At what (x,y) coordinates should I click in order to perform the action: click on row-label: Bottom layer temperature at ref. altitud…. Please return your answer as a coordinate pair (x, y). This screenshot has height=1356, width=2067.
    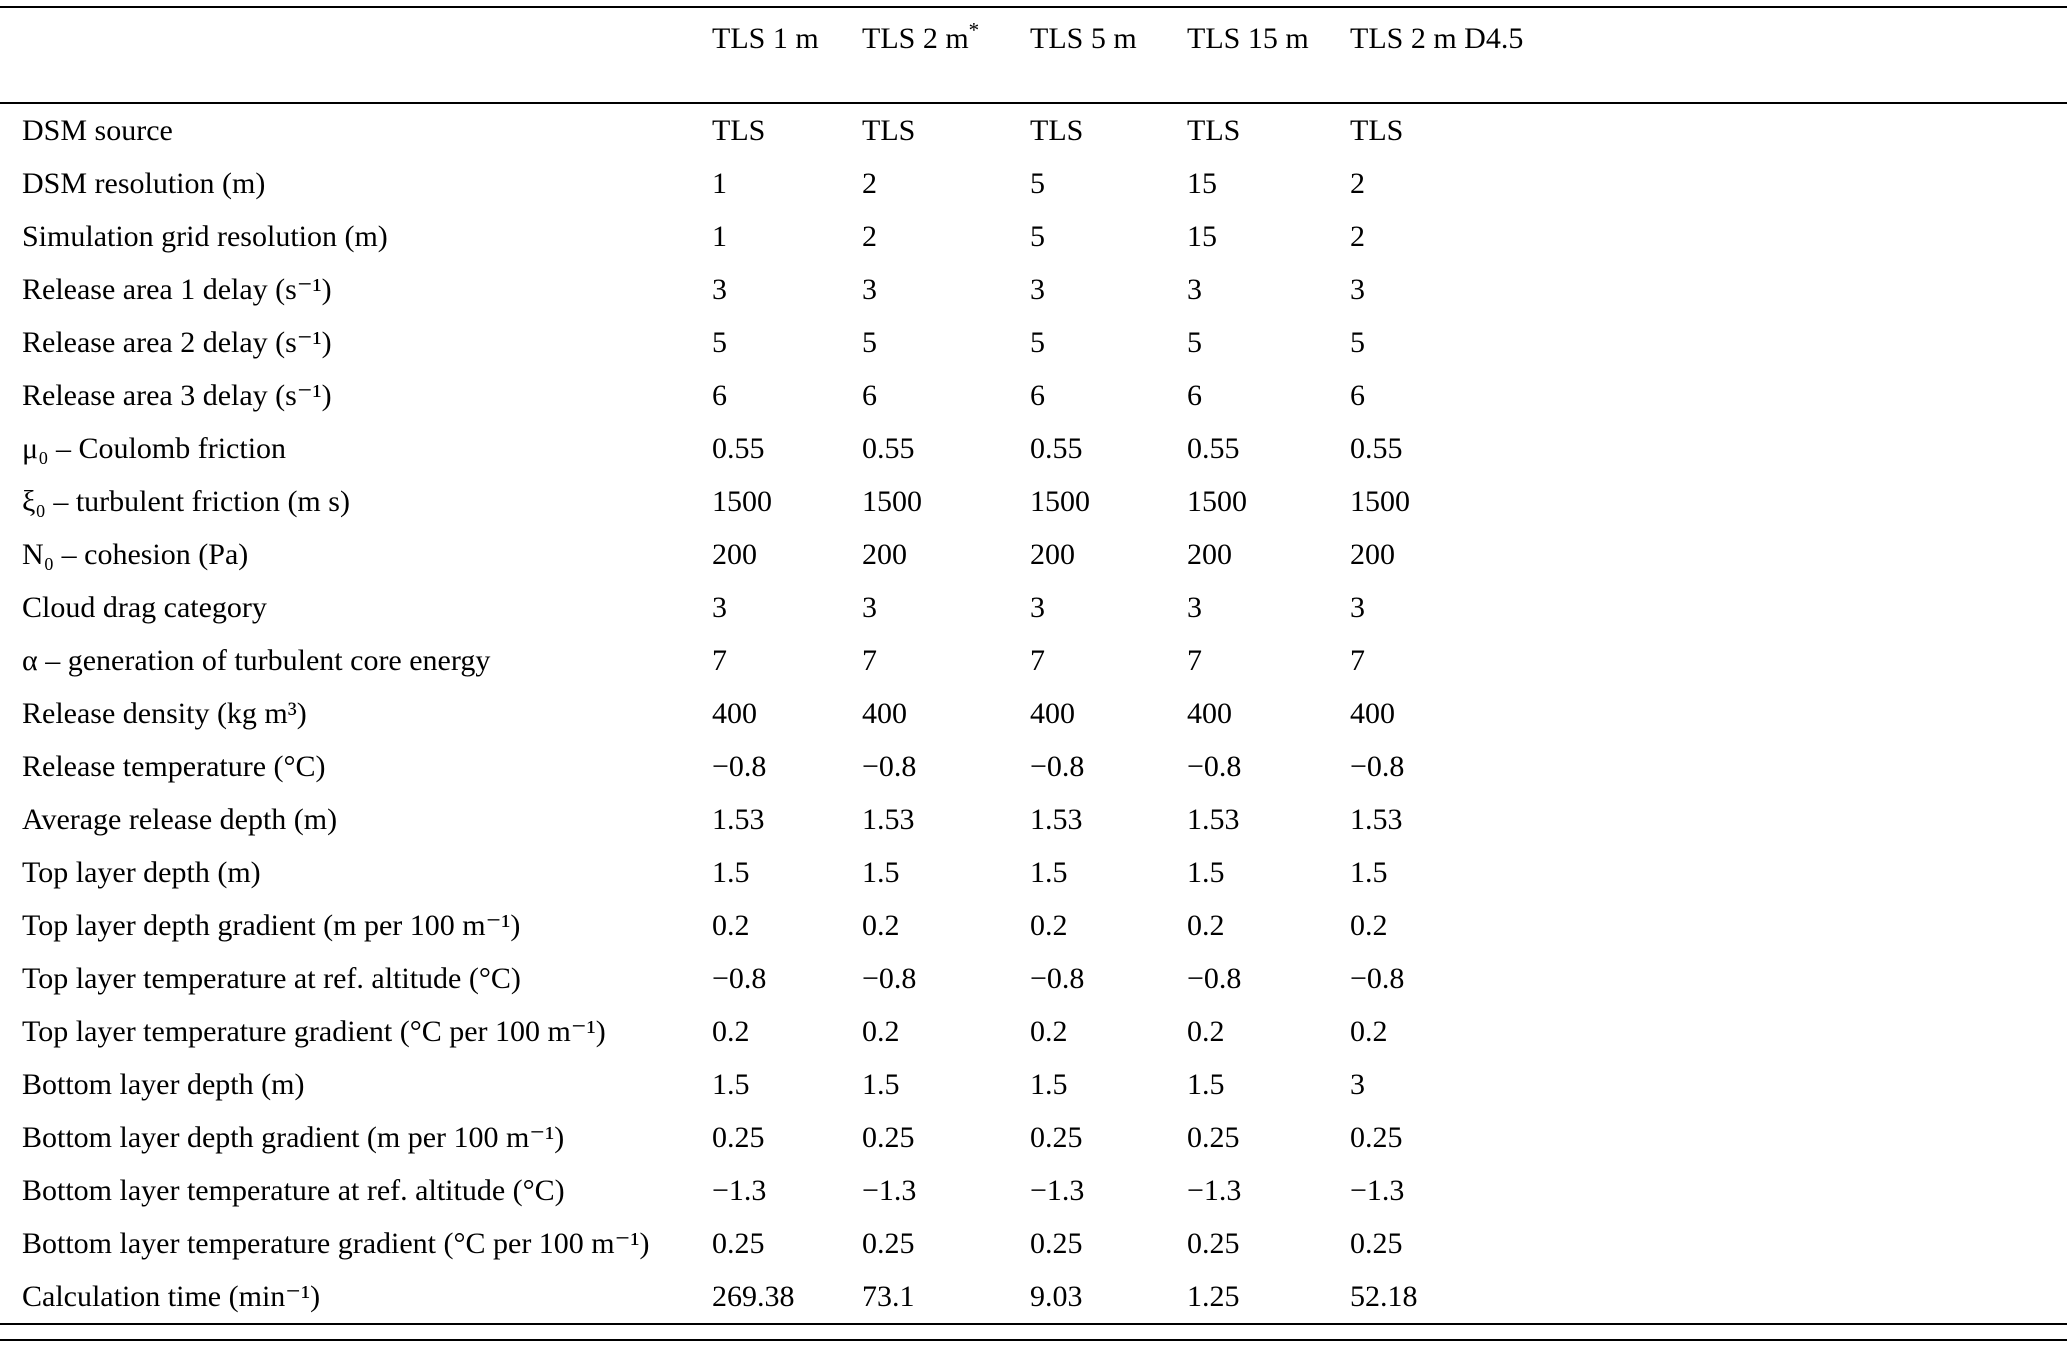
    Looking at the image, I should click on (293, 1190).